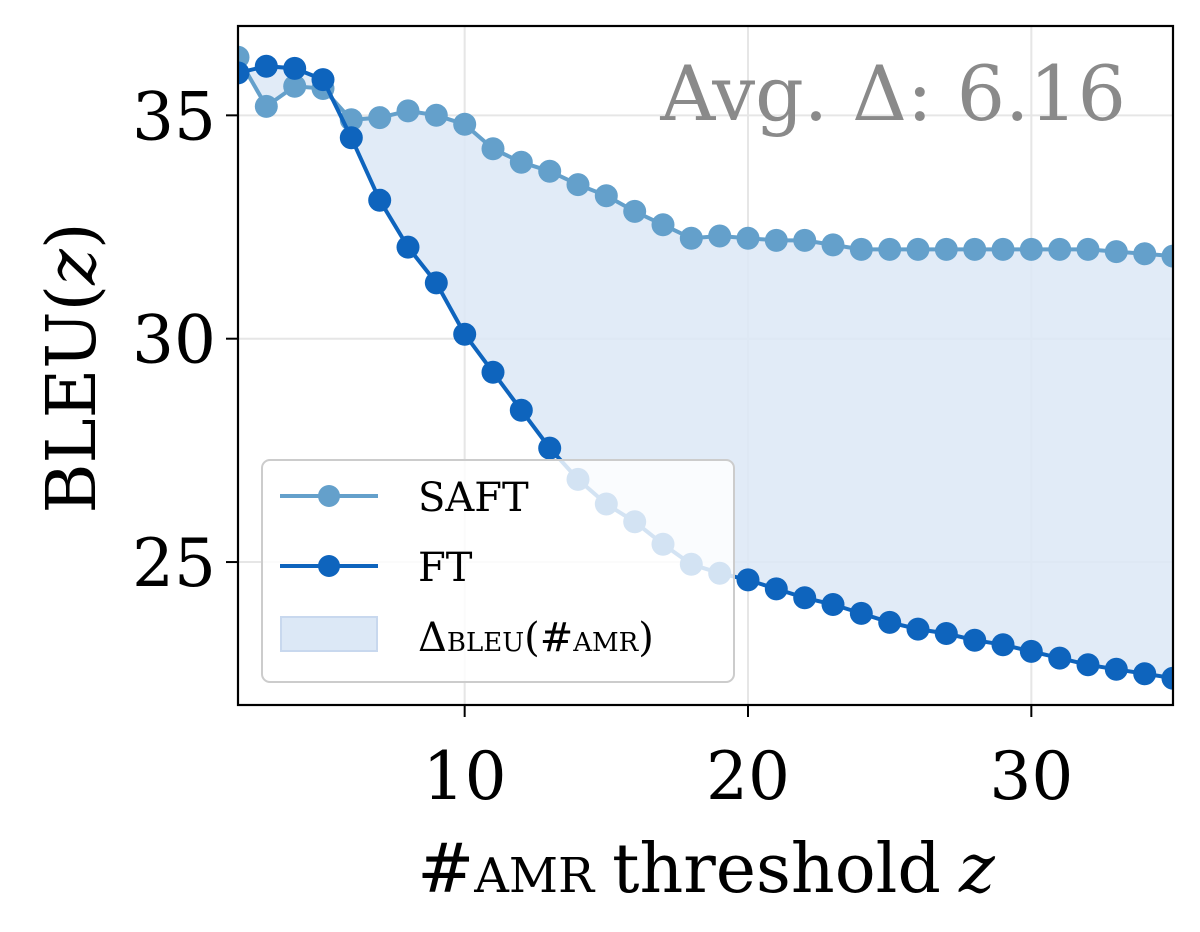 The image size is (1200, 932). I want to click on legend-ft-marker, so click(329, 566).